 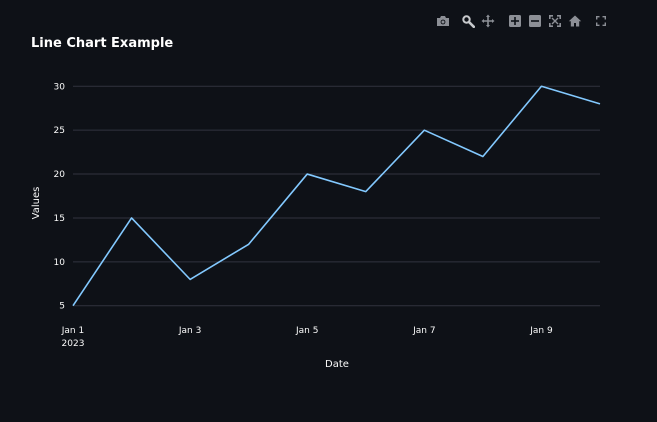 What do you see at coordinates (102, 43) in the screenshot?
I see `chart-title: Line Chart Example` at bounding box center [102, 43].